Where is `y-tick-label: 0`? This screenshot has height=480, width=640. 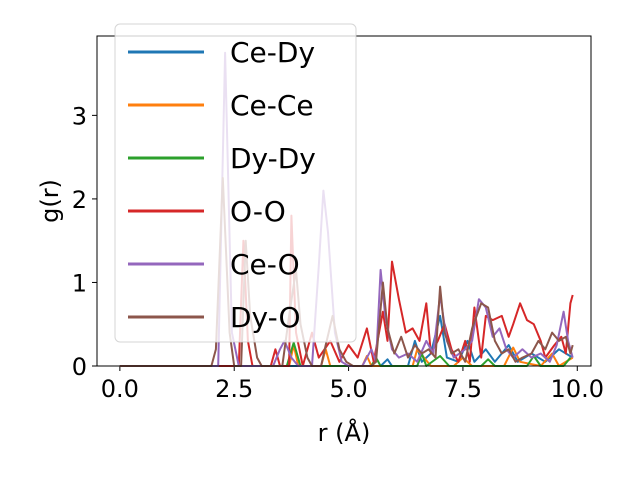 y-tick-label: 0 is located at coordinates (79, 367).